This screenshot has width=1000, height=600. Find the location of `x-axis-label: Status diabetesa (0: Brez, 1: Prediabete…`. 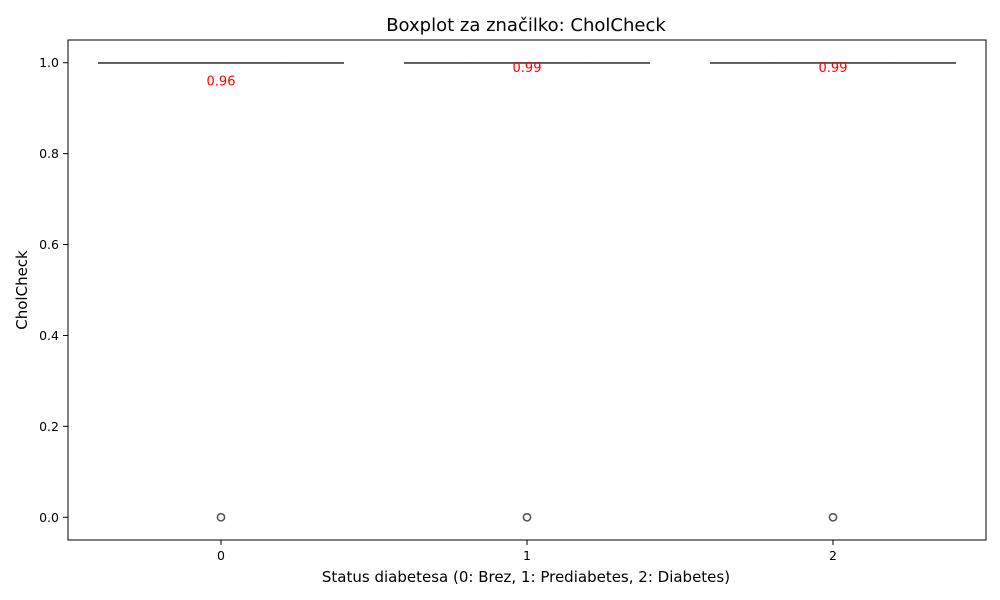

x-axis-label: Status diabetesa (0: Brez, 1: Prediabete… is located at coordinates (526, 577).